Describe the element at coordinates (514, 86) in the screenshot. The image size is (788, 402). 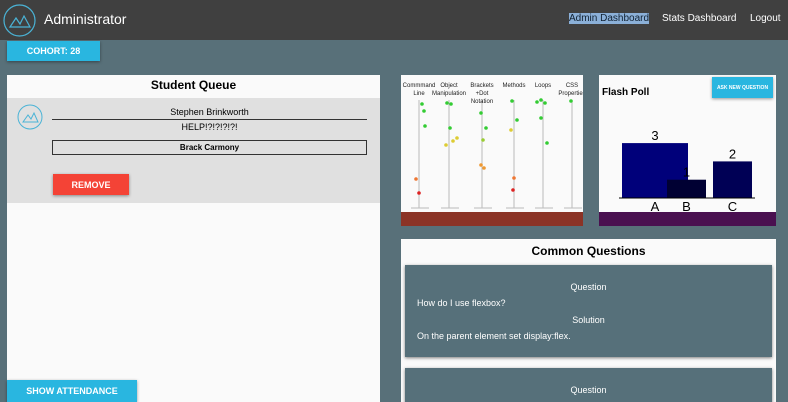
I see `topic-label: Methods` at that location.